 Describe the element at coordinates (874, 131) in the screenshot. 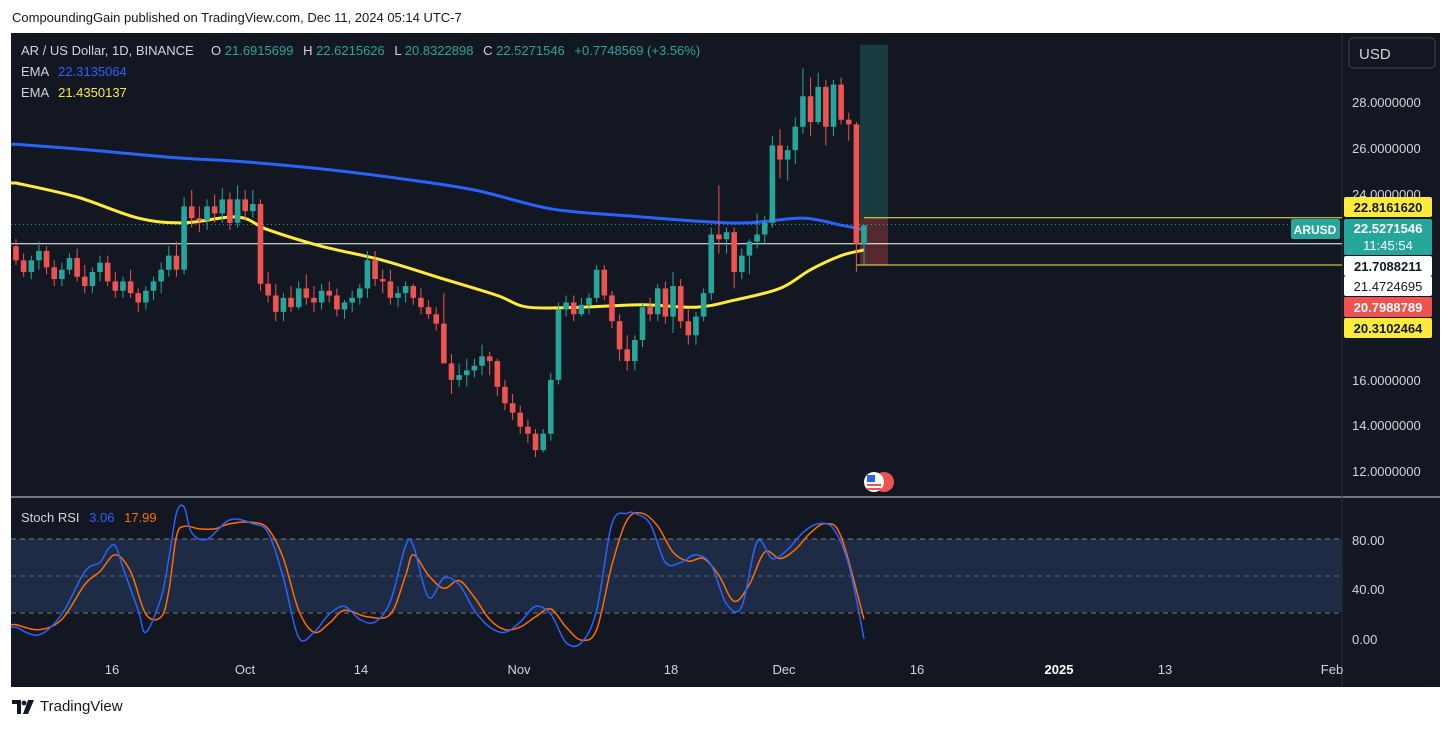

I see `position-target-zone` at that location.